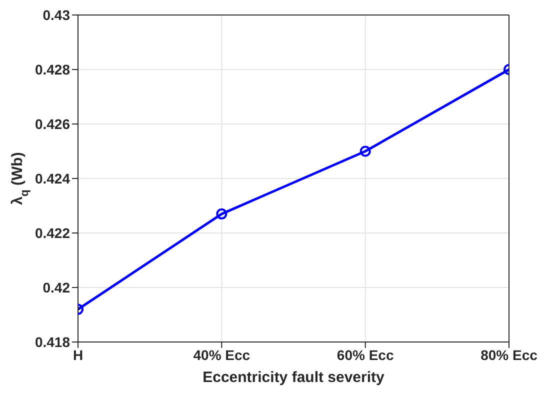  I want to click on x-tick-label: H, so click(78, 354).